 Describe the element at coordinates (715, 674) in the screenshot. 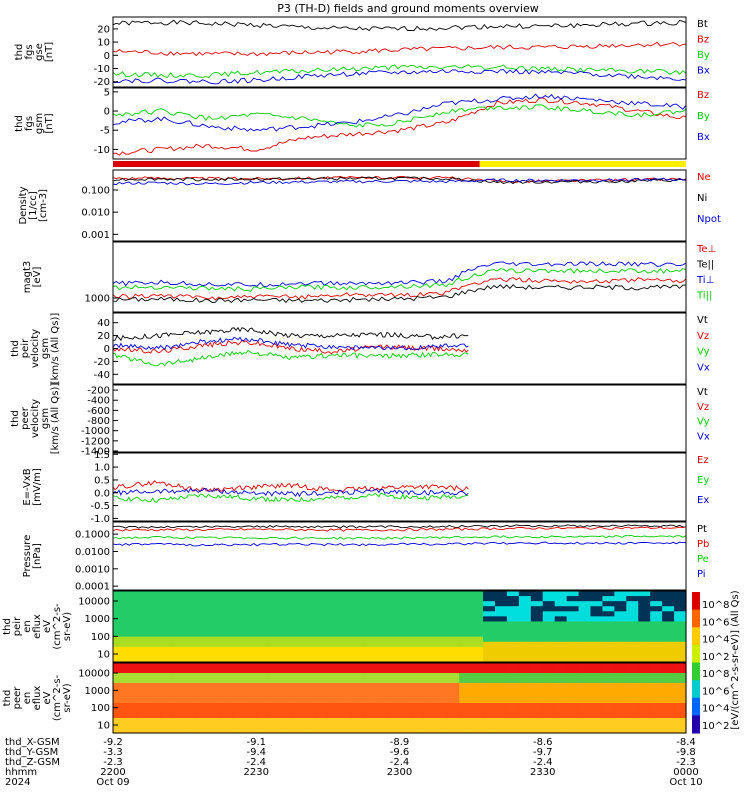

I see `colorbar-tick: 10^8` at that location.